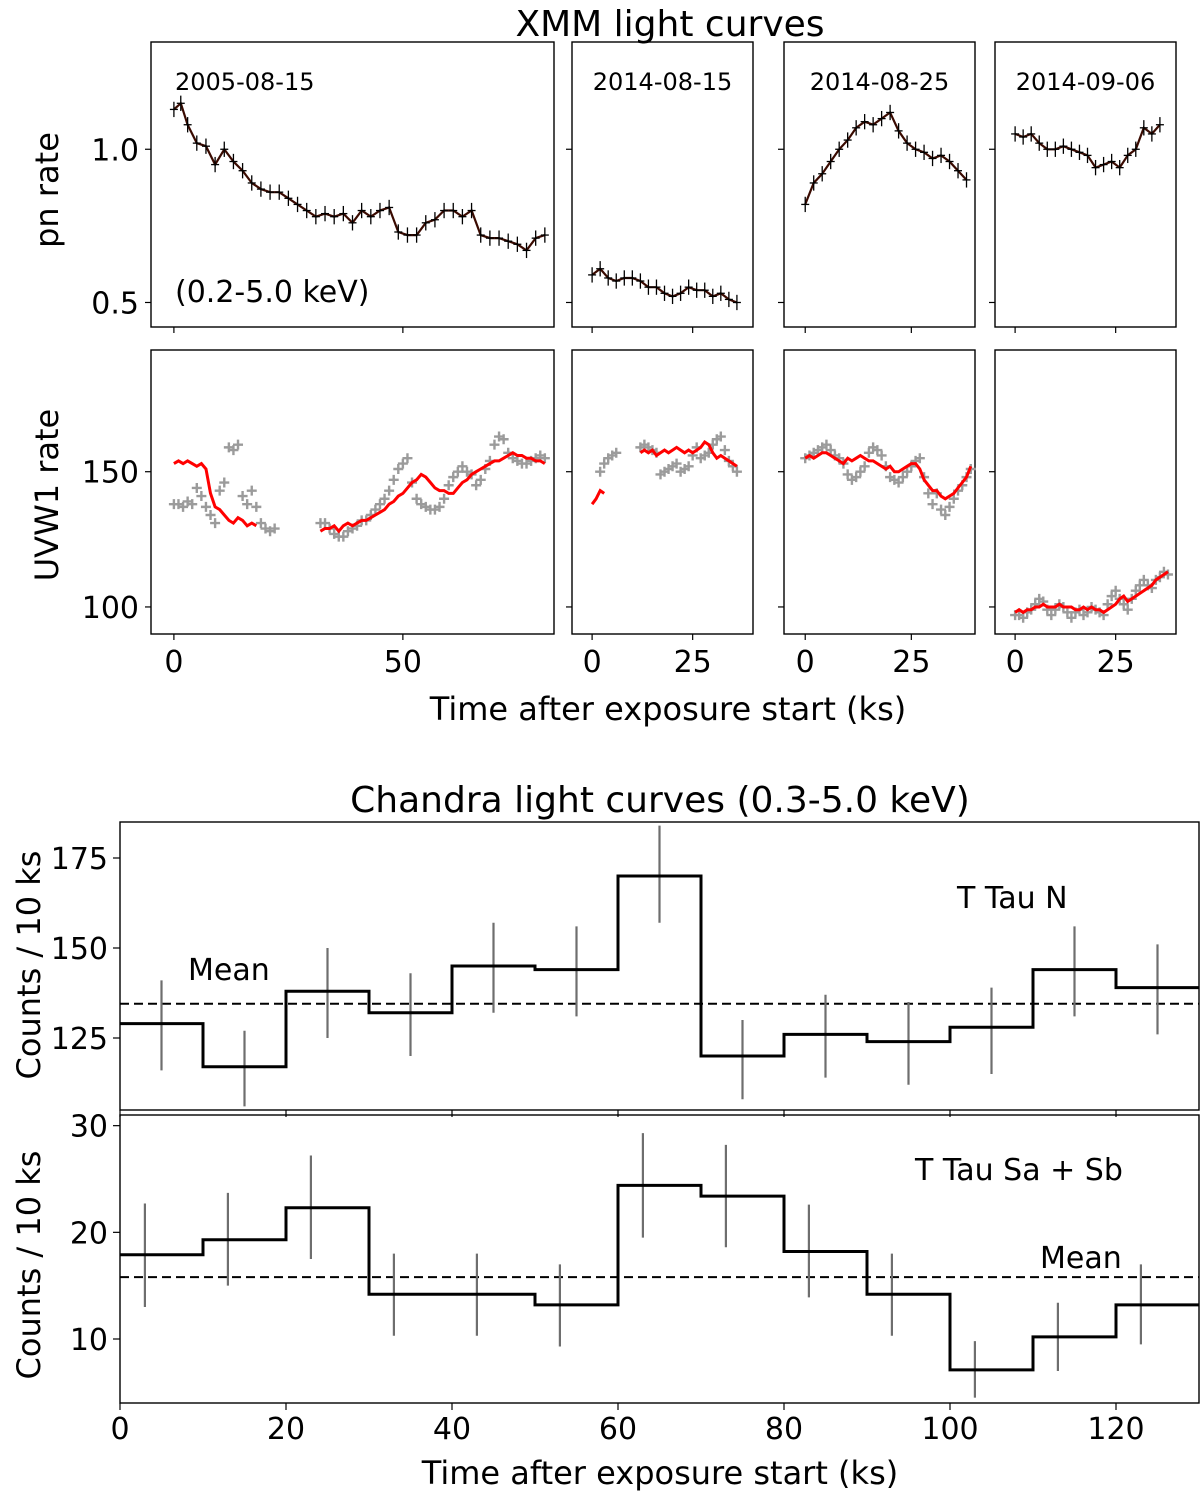 This screenshot has width=1200, height=1493. What do you see at coordinates (1085, 82) in the screenshot?
I see `panel-date-label: 2014-09-06` at bounding box center [1085, 82].